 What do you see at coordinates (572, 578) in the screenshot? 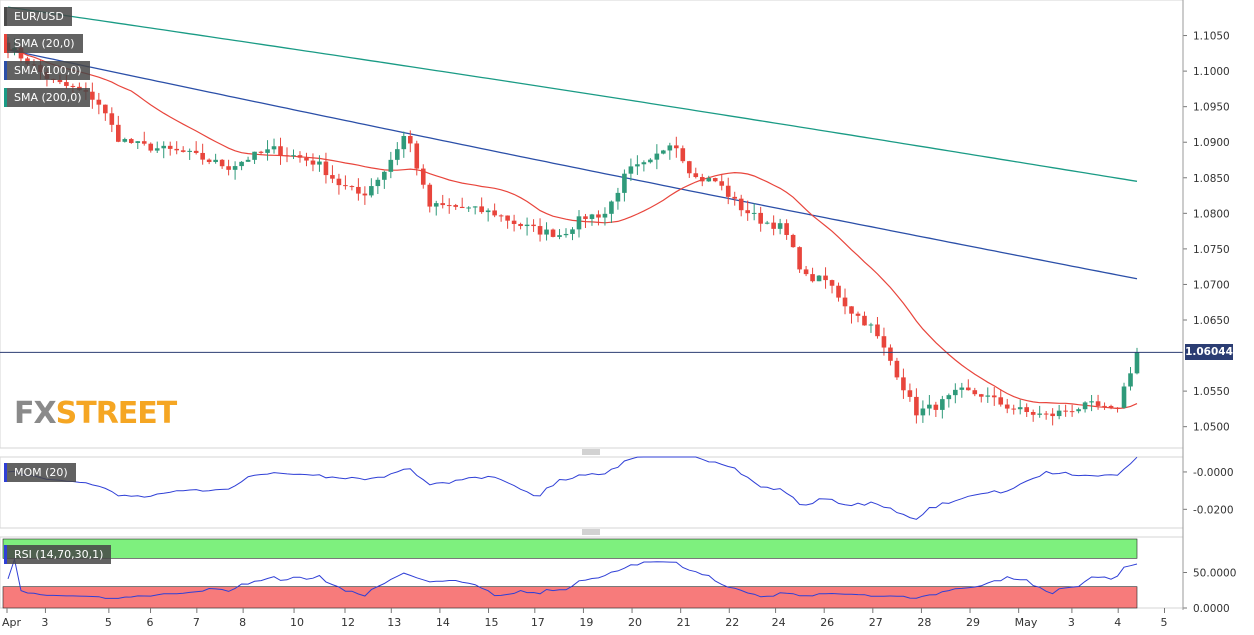
I see `rsi-line` at bounding box center [572, 578].